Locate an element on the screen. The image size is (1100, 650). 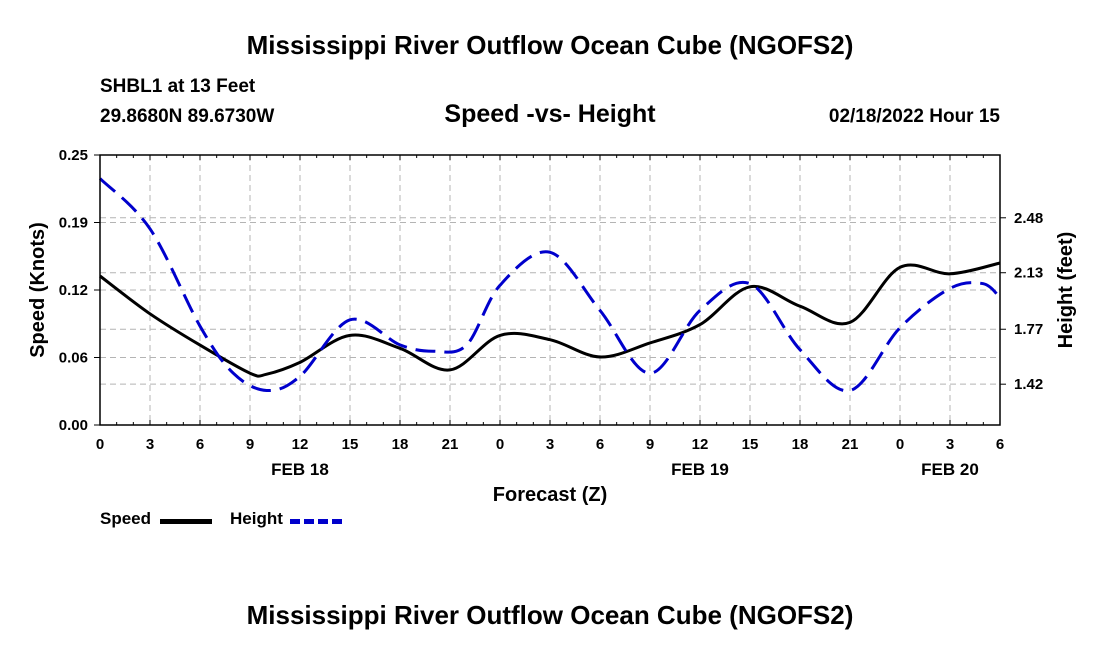
y2-tick-label: 1.77 is located at coordinates (1028, 329).